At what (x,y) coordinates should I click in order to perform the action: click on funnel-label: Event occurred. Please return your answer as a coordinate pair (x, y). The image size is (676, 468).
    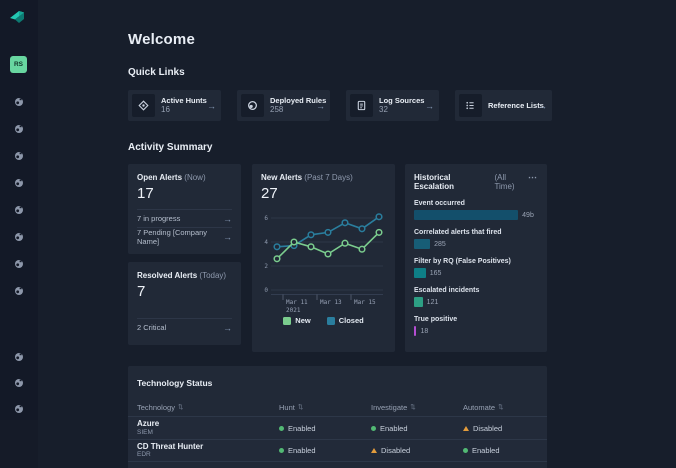
    Looking at the image, I should click on (439, 203).